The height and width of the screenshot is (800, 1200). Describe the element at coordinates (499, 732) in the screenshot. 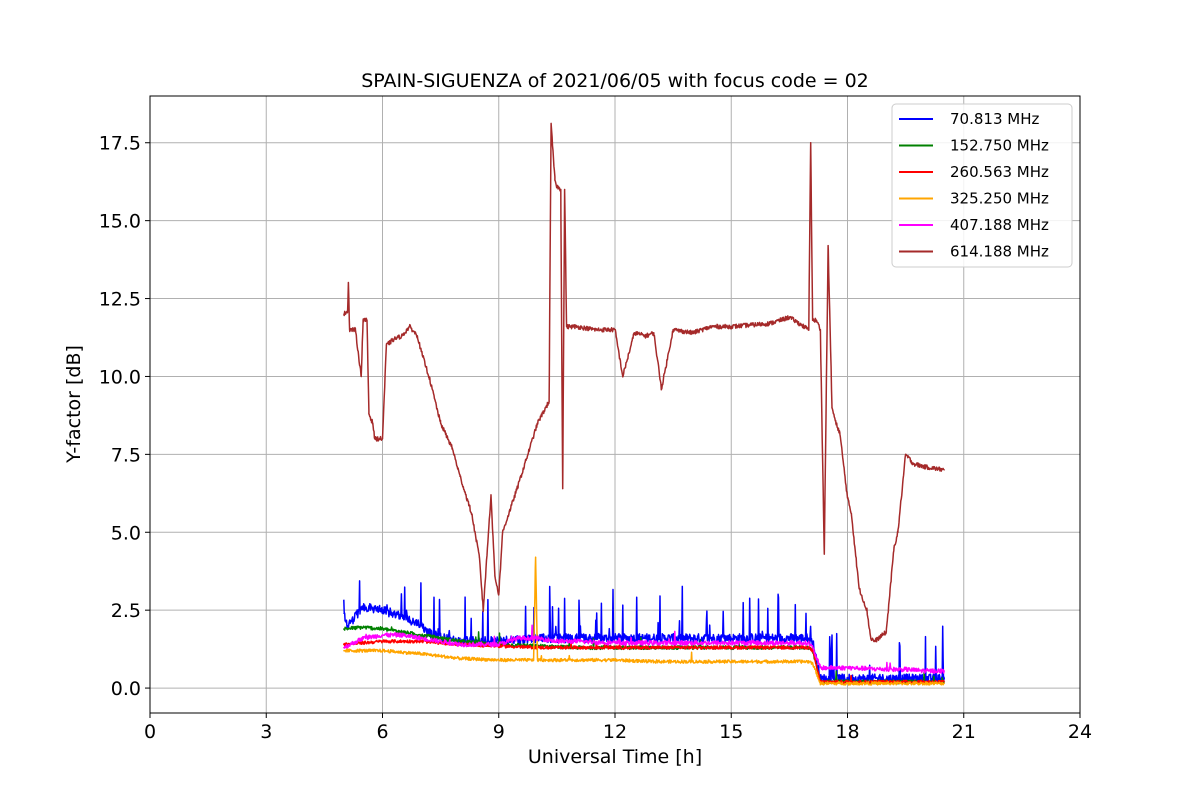

I see `x-tick-label: 9` at that location.